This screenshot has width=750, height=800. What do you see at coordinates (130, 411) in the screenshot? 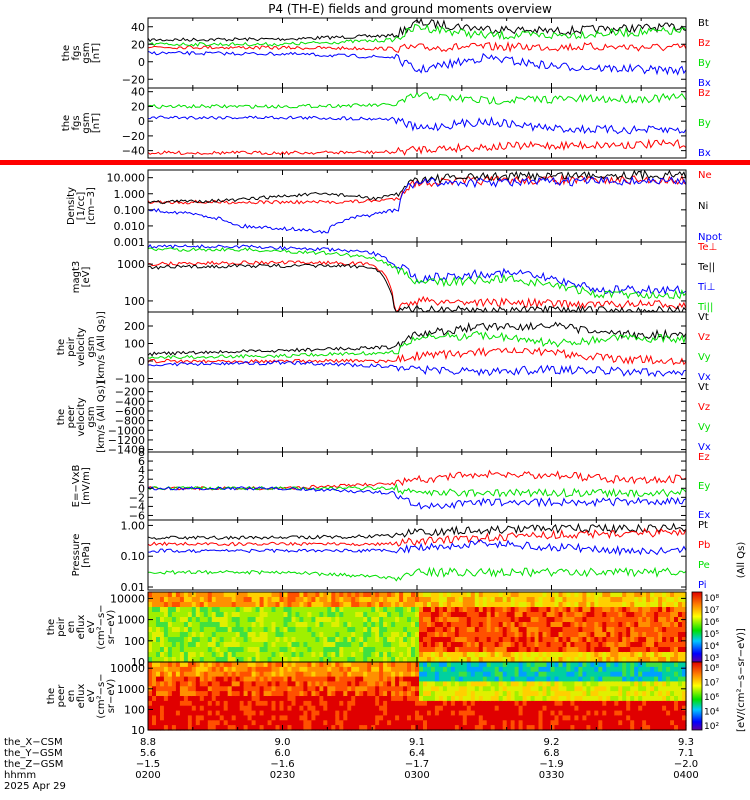
I see `y-tick-label: −600` at bounding box center [130, 411].